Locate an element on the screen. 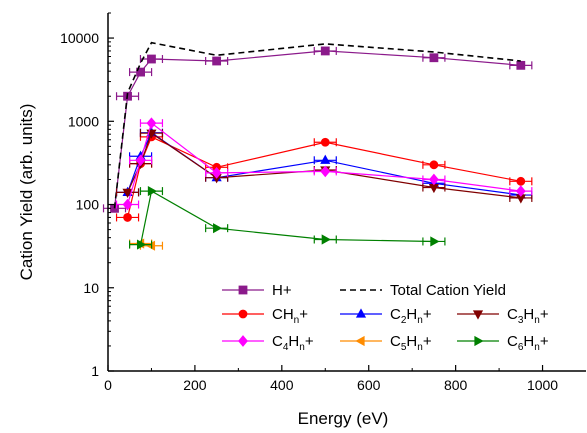 This screenshot has width=587, height=433. y-tick-label: 10 is located at coordinates (91, 288).